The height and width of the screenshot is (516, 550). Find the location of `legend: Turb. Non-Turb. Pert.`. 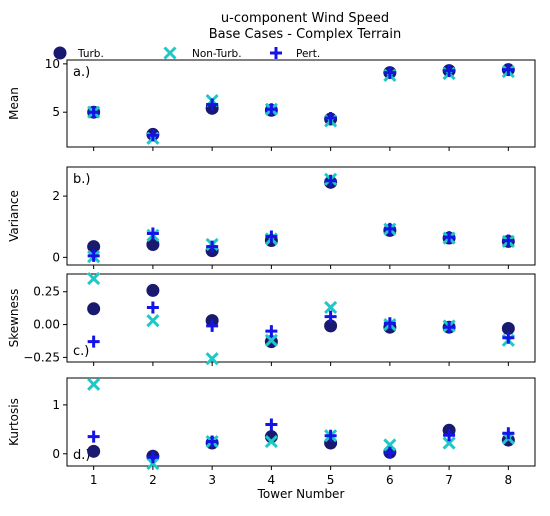

legend: Turb. Non-Turb. Pert. is located at coordinates (186, 53).